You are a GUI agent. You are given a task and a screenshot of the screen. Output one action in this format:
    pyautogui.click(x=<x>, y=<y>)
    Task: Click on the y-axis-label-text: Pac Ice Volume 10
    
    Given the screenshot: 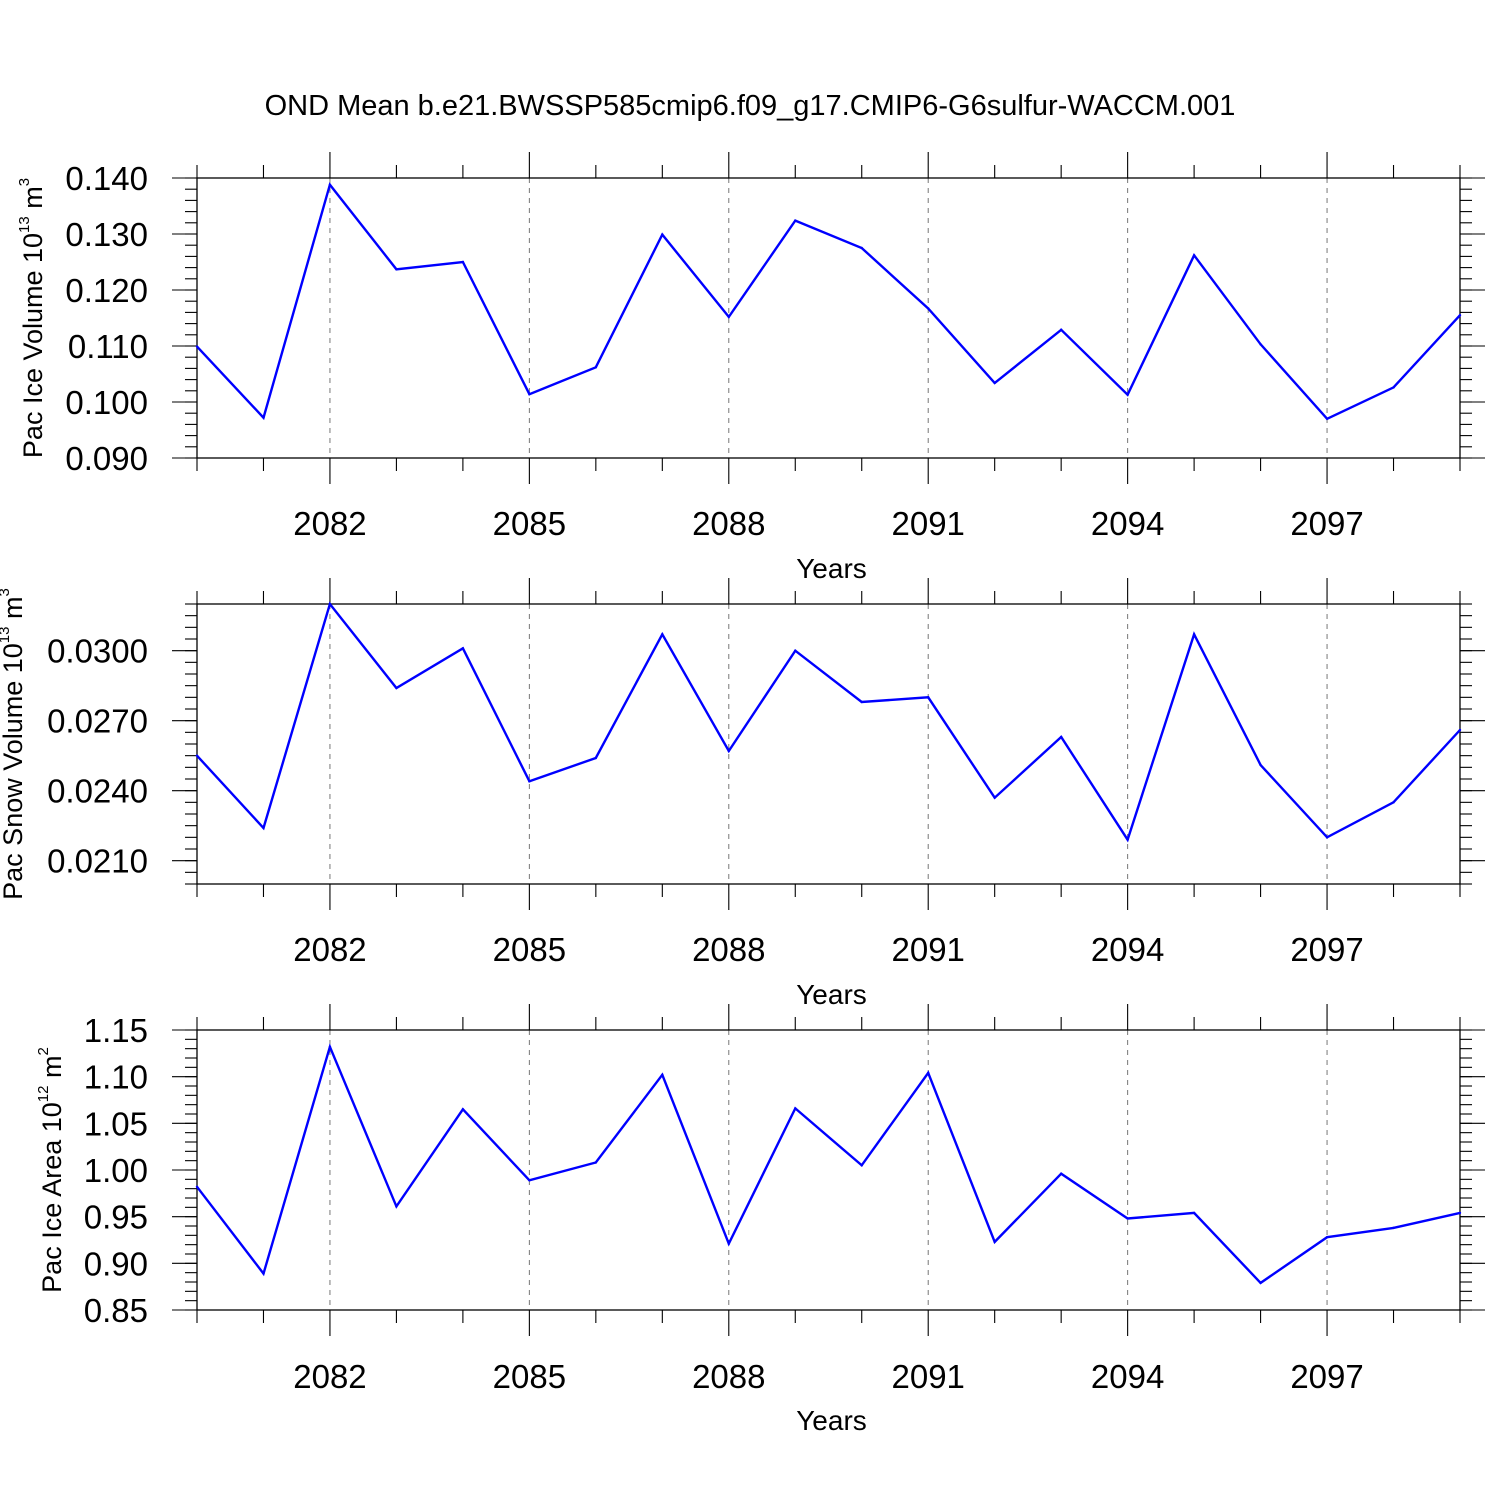 What is the action you would take?
    pyautogui.click(x=33, y=345)
    